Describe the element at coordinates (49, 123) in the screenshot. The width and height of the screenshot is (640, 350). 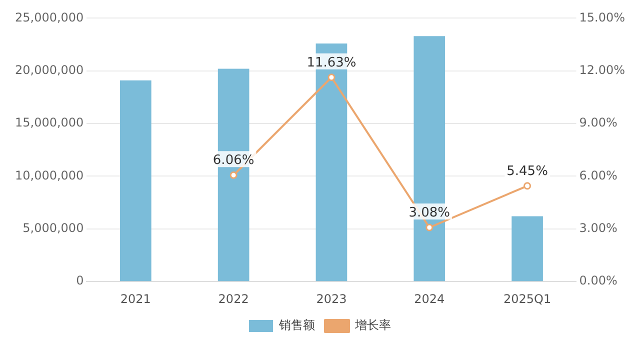
I see `y-tick-label: 15,000,000` at that location.